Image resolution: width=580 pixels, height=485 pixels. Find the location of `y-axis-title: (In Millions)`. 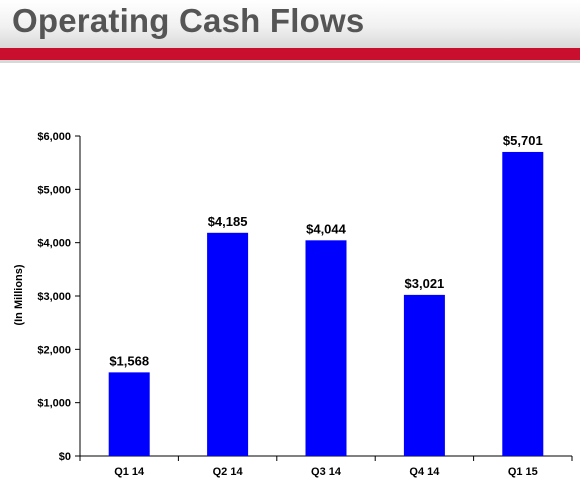

y-axis-title: (In Millions) is located at coordinates (19, 294).